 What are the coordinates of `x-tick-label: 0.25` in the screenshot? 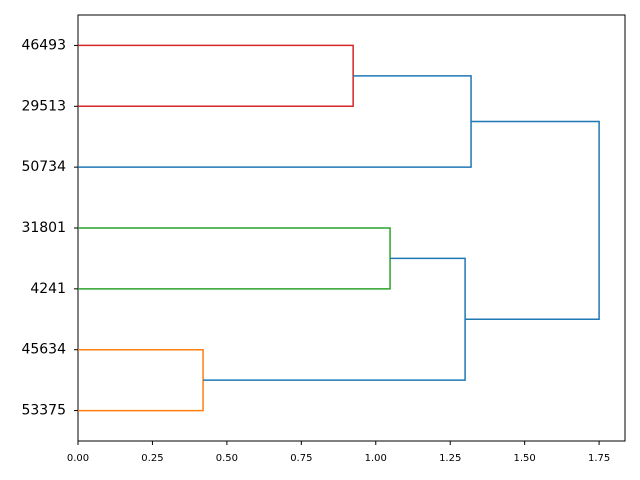 It's located at (152, 458).